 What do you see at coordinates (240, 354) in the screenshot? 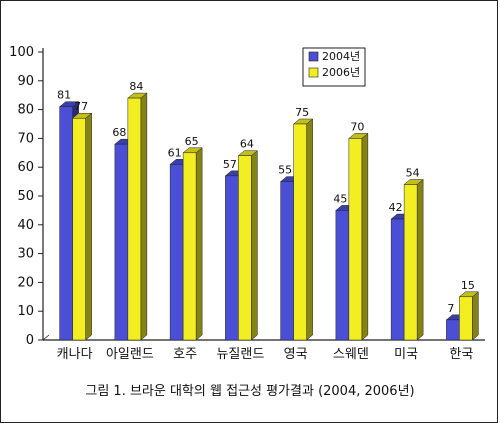
I see `x-tick-label: 뉴질랜드` at bounding box center [240, 354].